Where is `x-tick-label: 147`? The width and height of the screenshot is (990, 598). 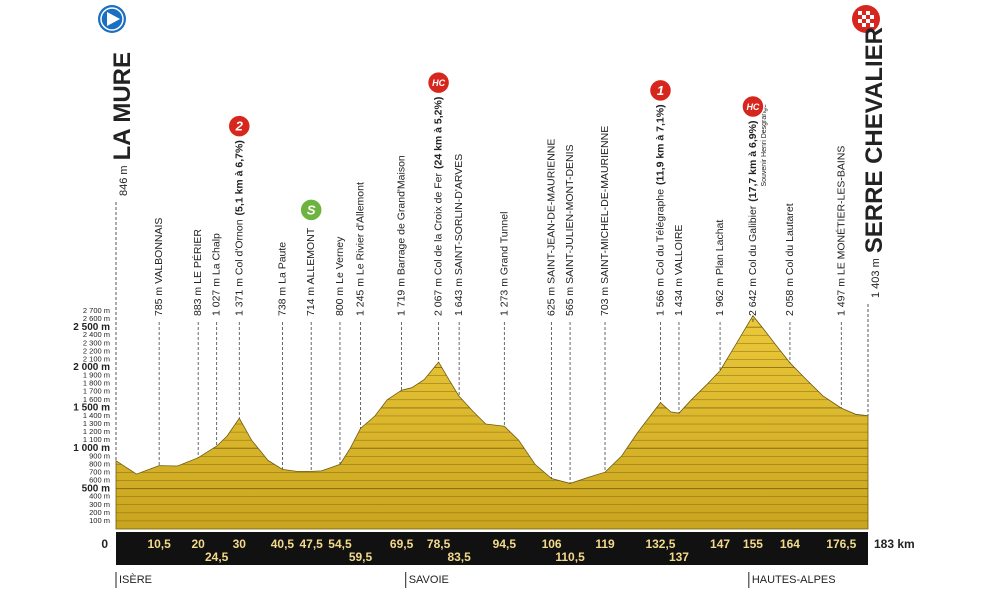 x-tick-label: 147 is located at coordinates (720, 544).